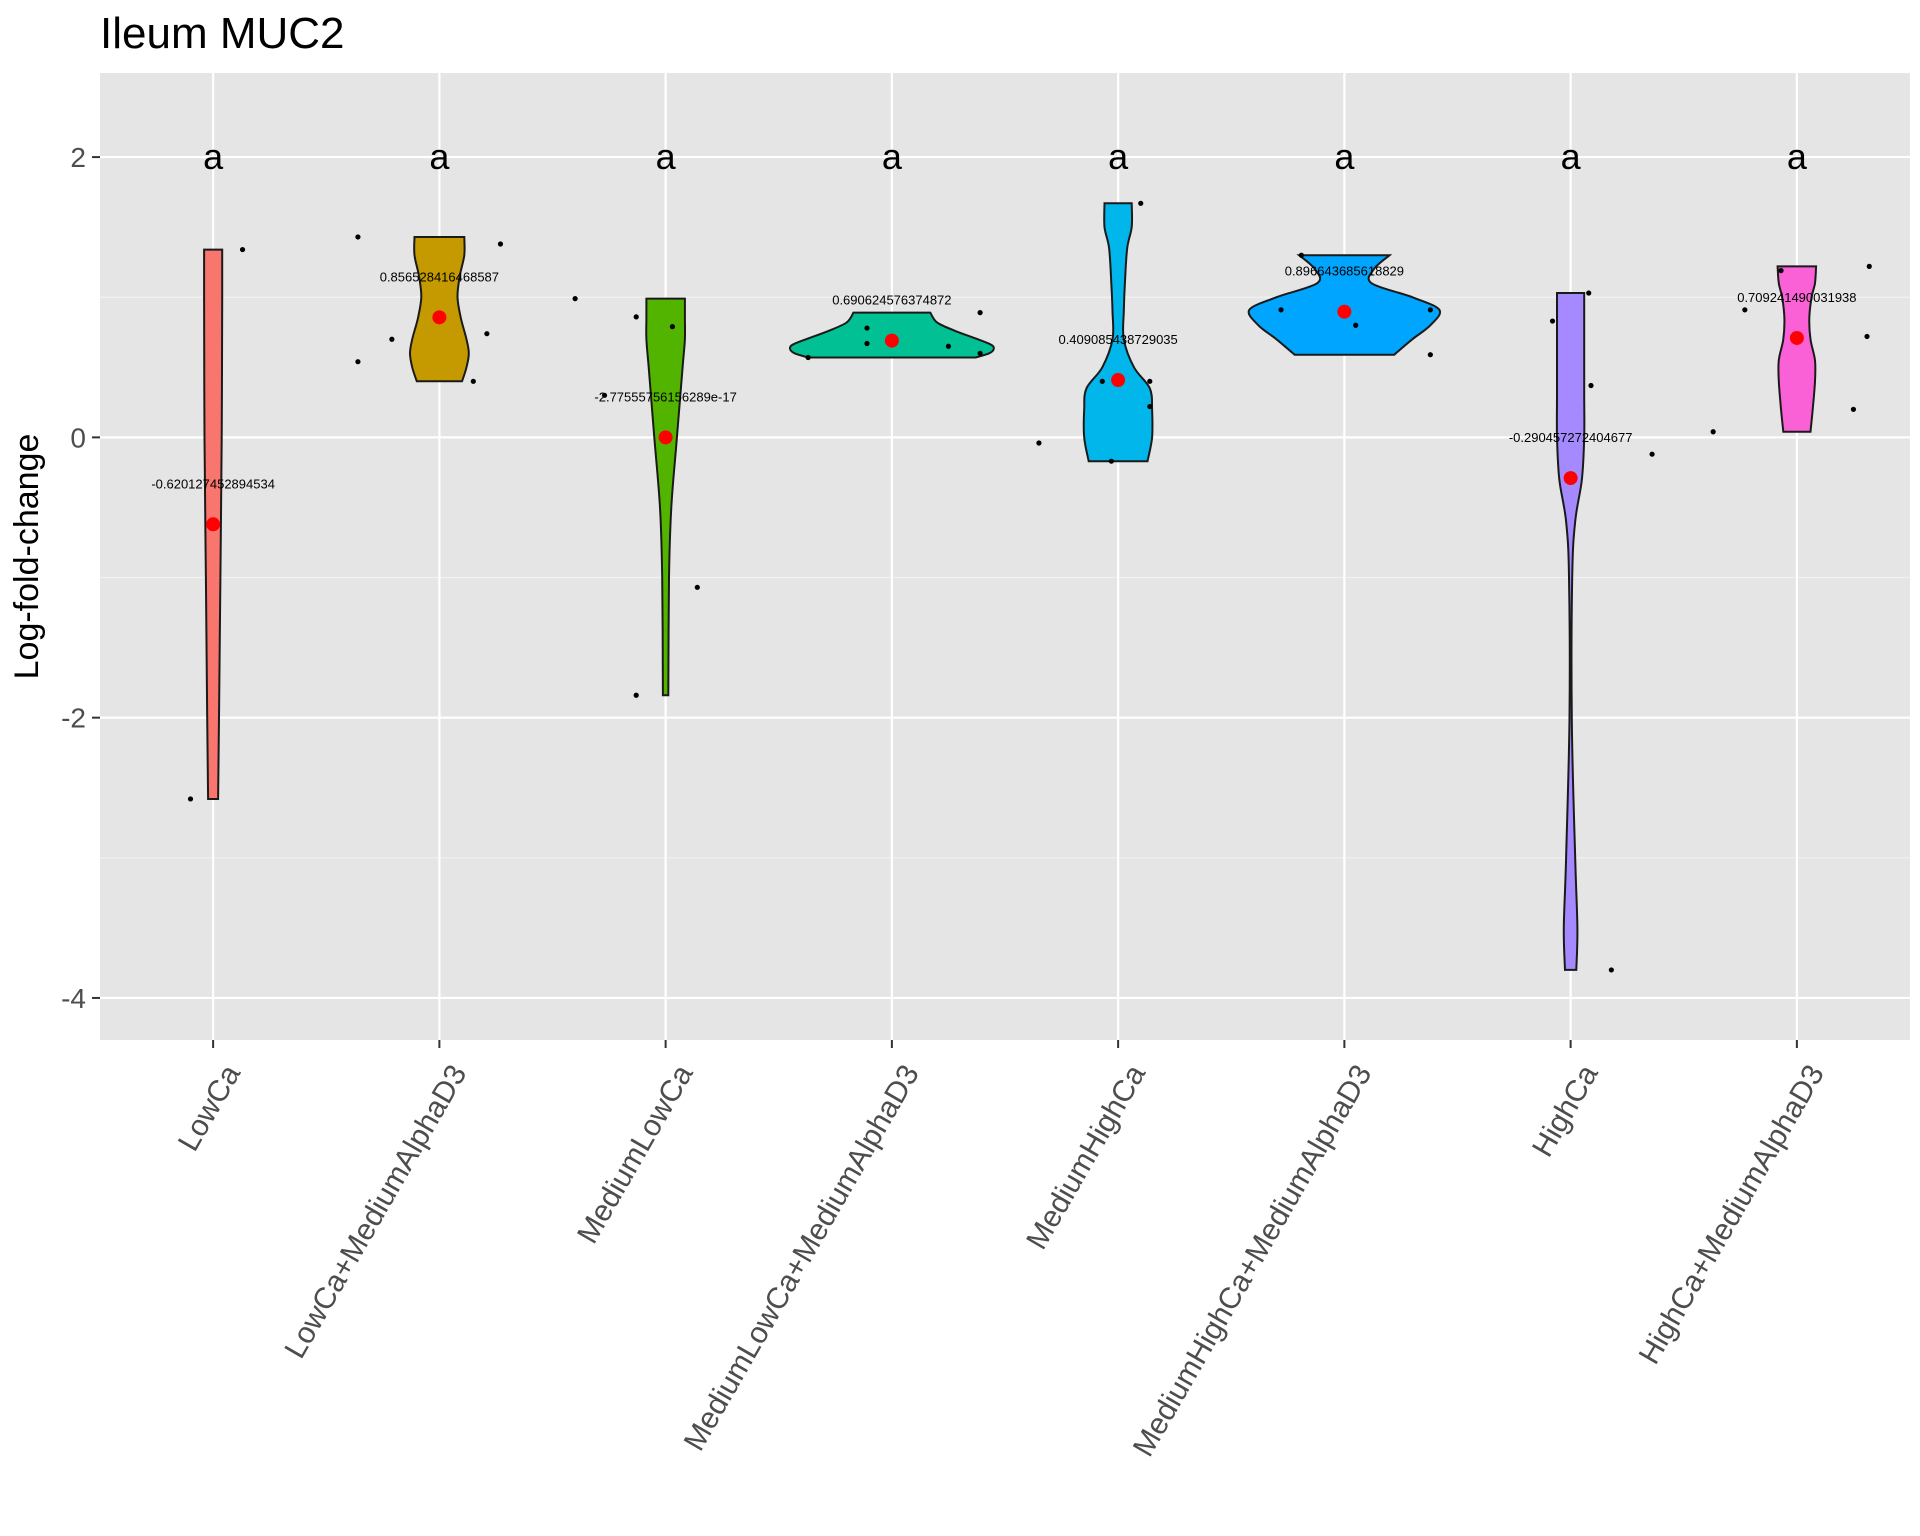 Image resolution: width=1920 pixels, height=1536 pixels. I want to click on x-tick-label: MediumLowCa, so click(635, 1154).